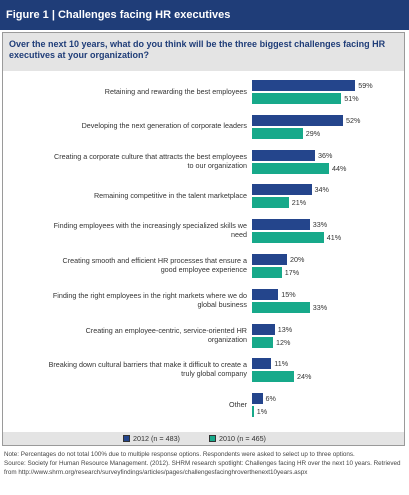 This screenshot has width=409, height=495. I want to click on value-label: 36%, so click(325, 155).